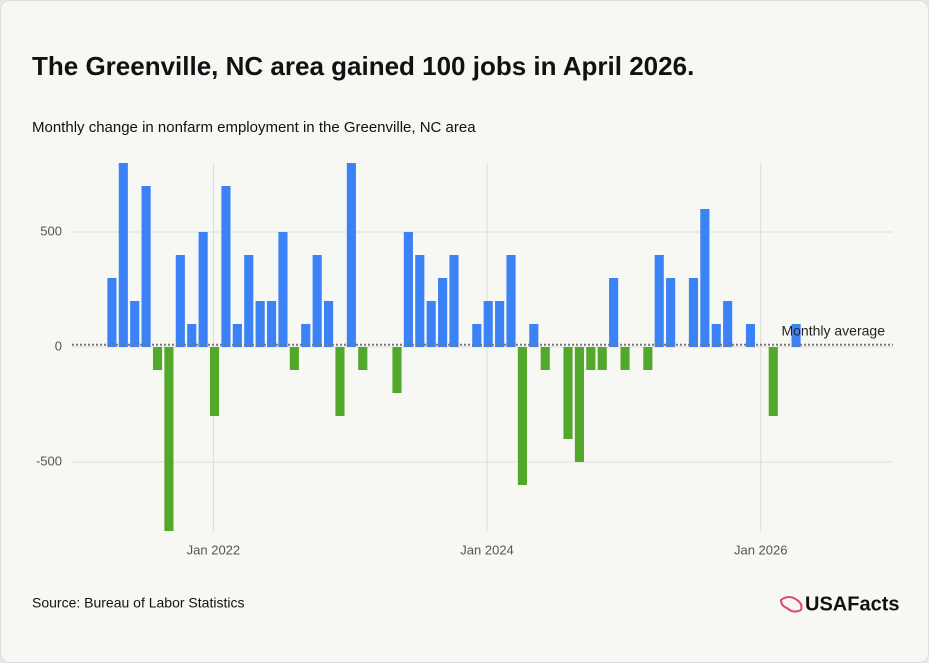 This screenshot has height=663, width=929. Describe the element at coordinates (487, 549) in the screenshot. I see `x-tick-label: Jan 2024` at that location.